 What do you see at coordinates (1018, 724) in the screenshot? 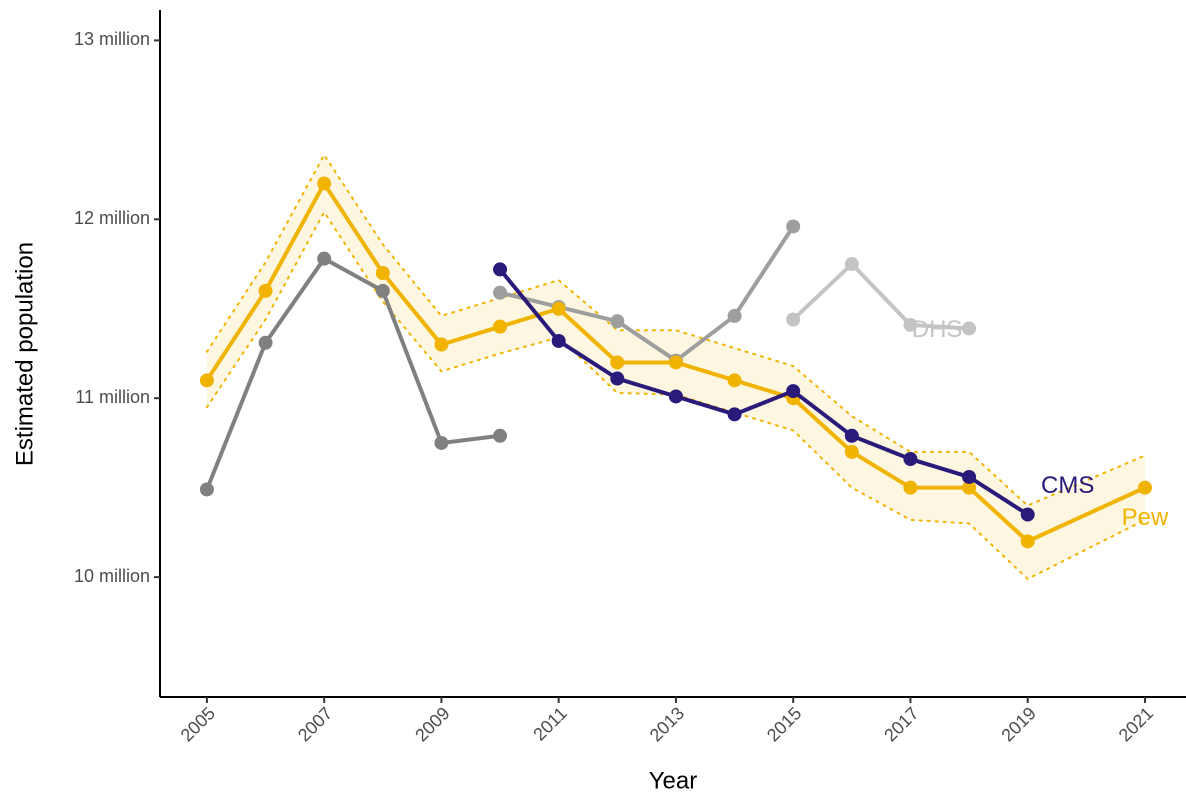
I see `x-tick-label: 2019` at bounding box center [1018, 724].